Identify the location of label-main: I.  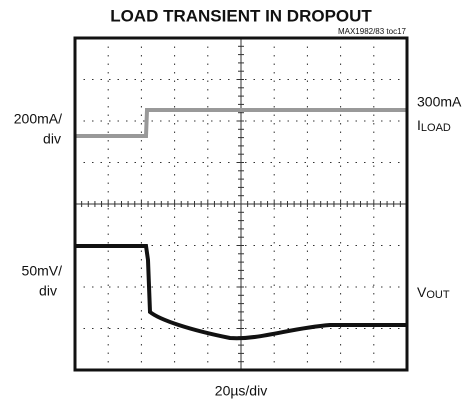
(419, 125).